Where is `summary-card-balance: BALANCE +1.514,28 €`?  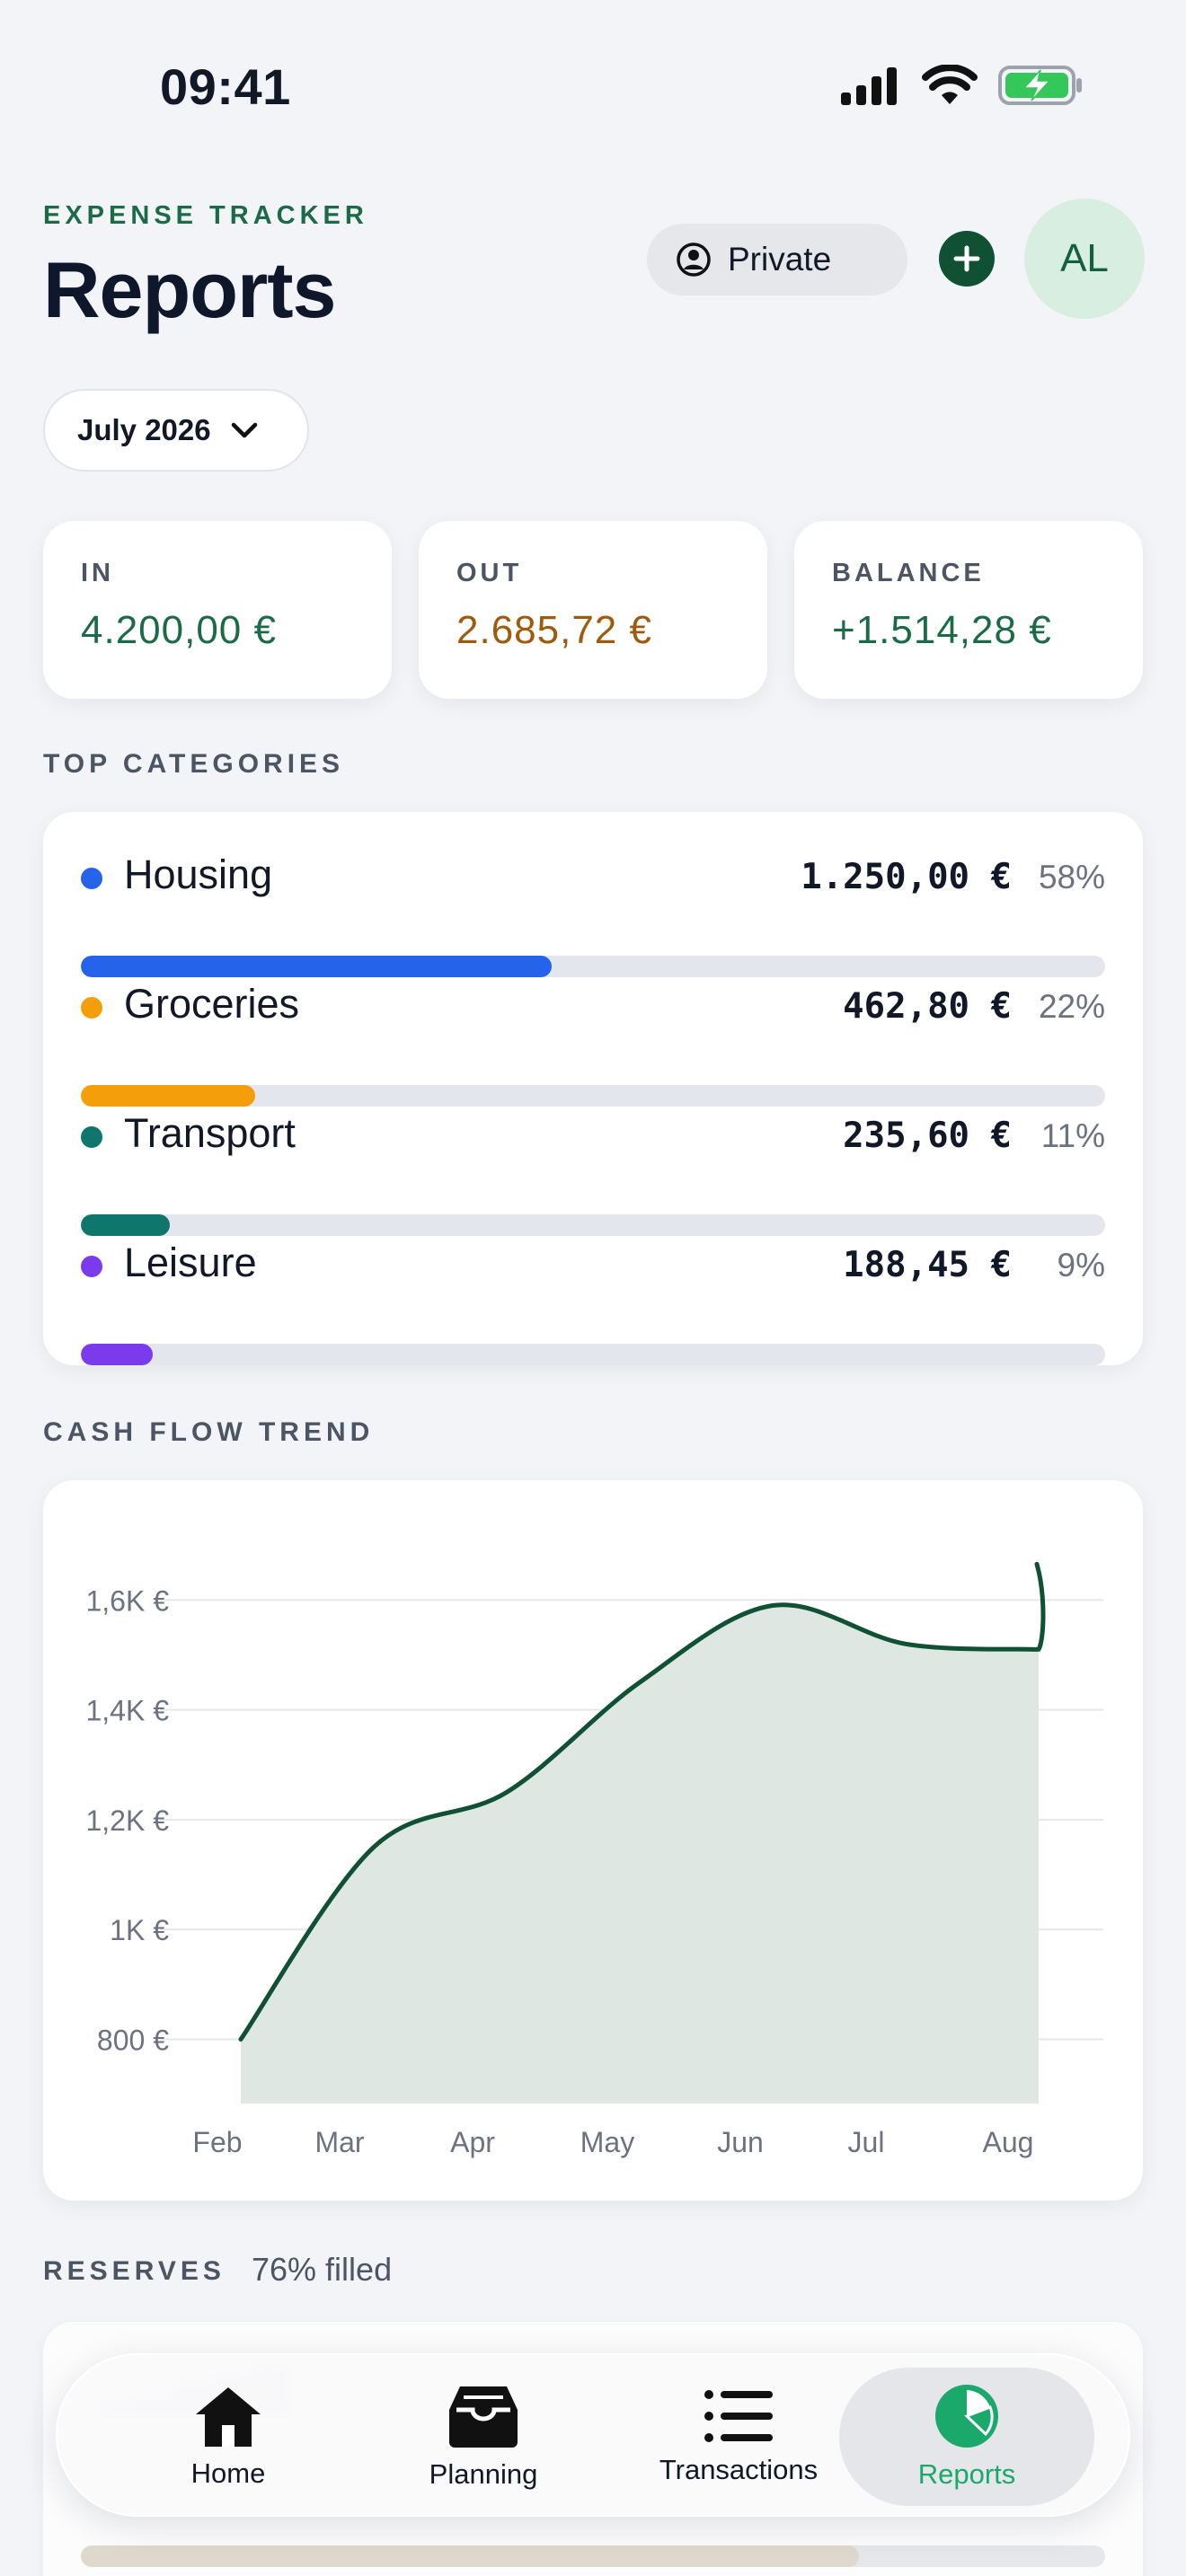 summary-card-balance: BALANCE +1.514,28 € is located at coordinates (968, 610).